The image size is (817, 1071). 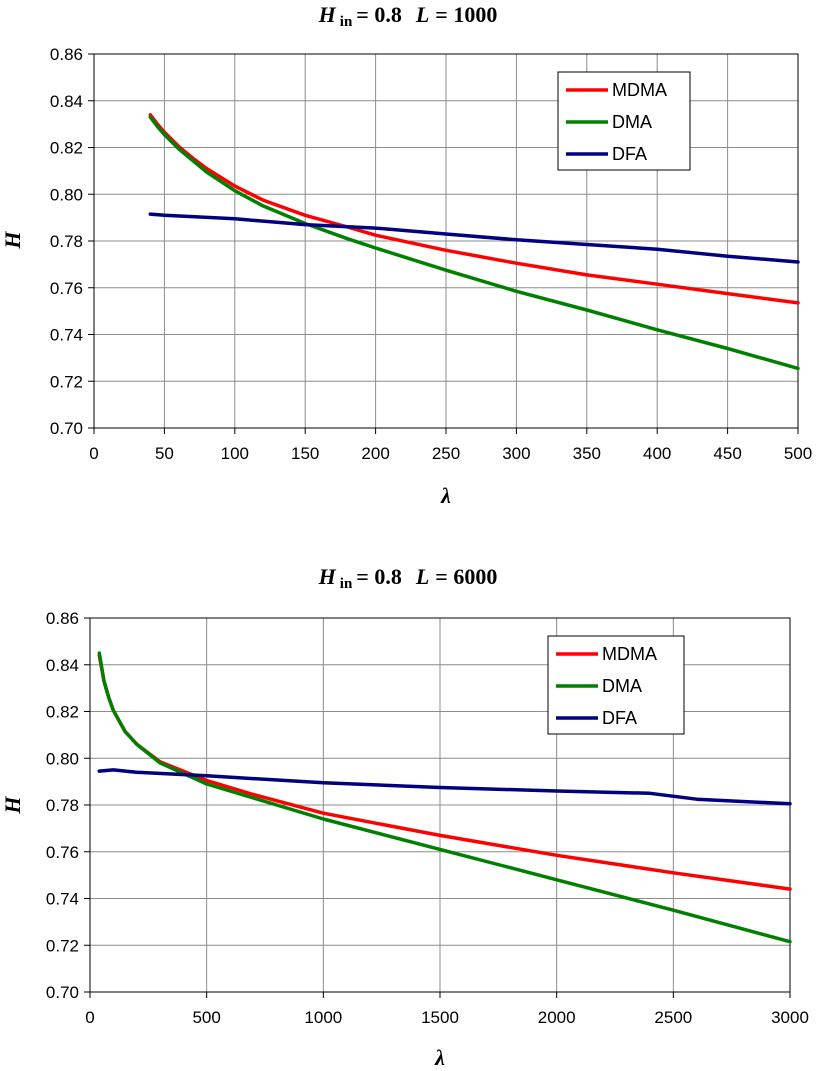 I want to click on x-tick-label: 300, so click(x=516, y=453).